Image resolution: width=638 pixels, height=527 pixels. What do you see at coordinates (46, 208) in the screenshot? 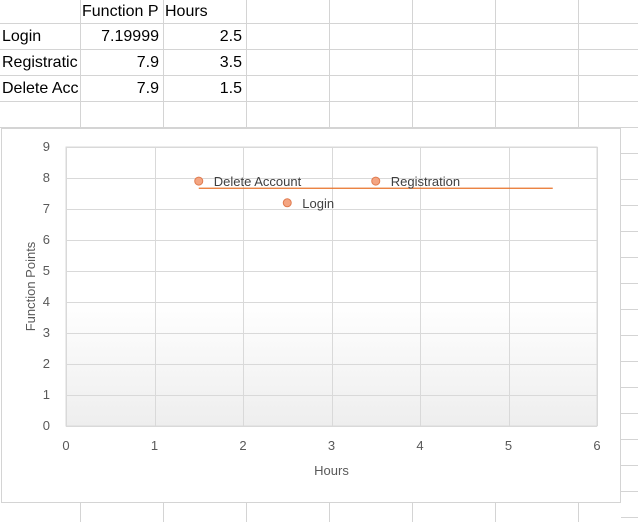
I see `y-tick-label: 7` at bounding box center [46, 208].